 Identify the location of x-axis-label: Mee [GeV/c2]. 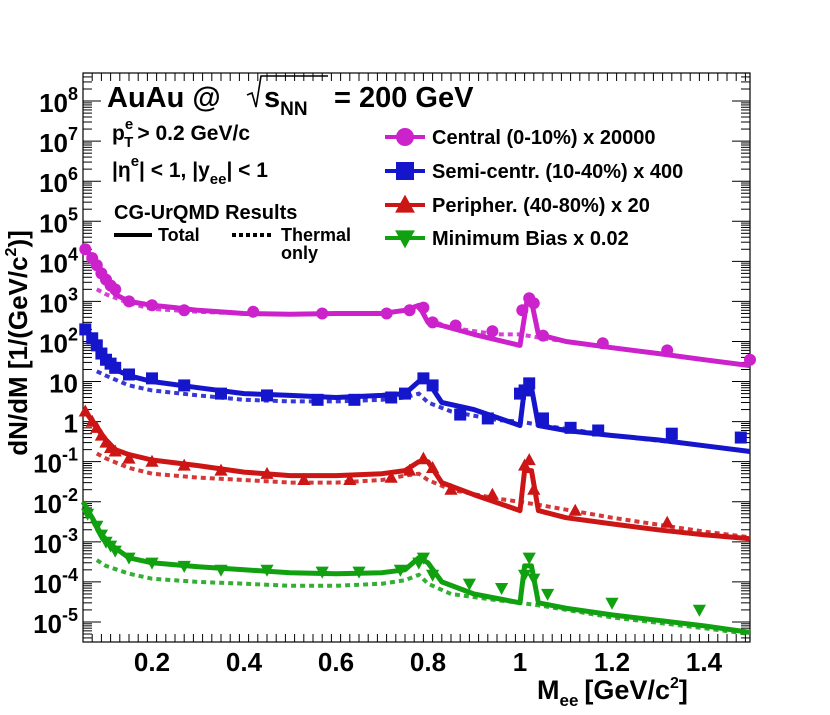
(612, 692).